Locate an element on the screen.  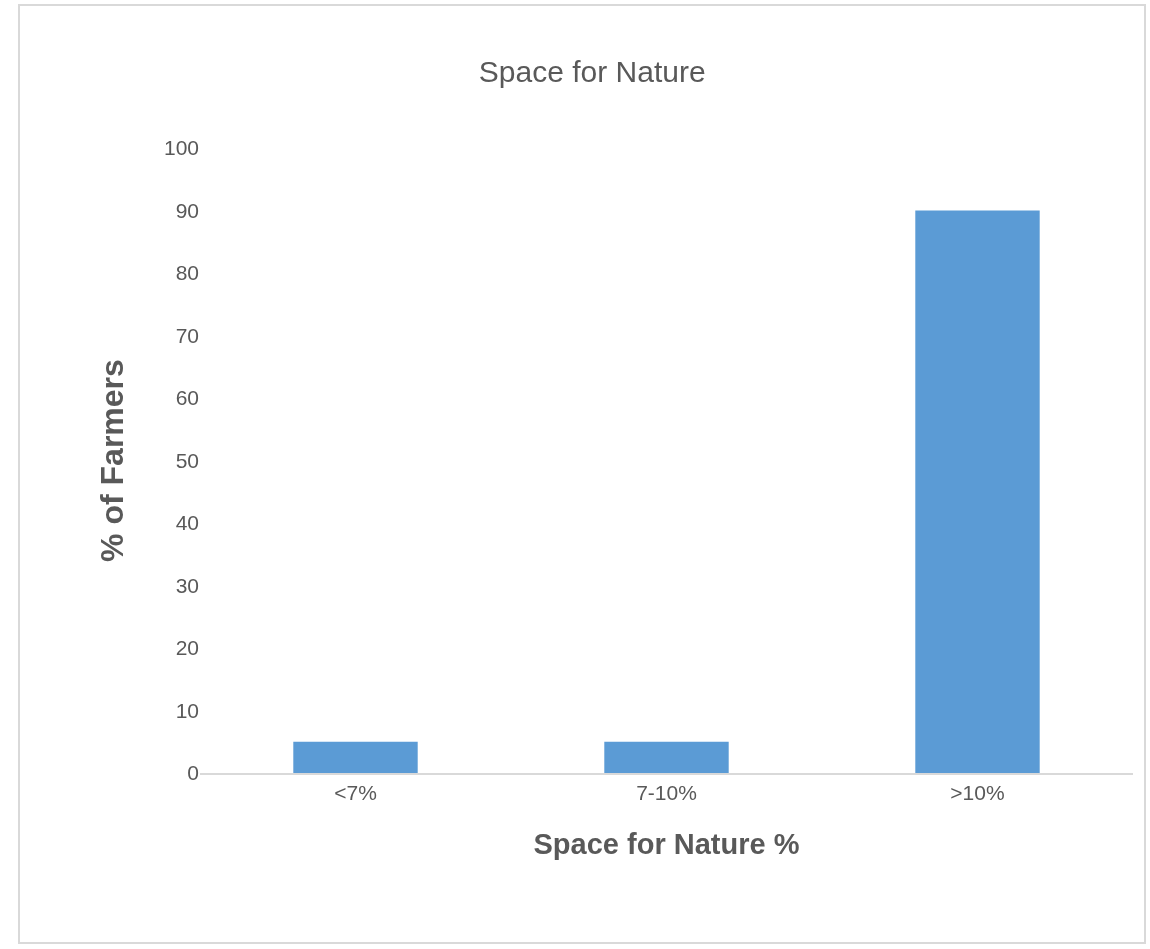
x-tick-label: >10% is located at coordinates (977, 793).